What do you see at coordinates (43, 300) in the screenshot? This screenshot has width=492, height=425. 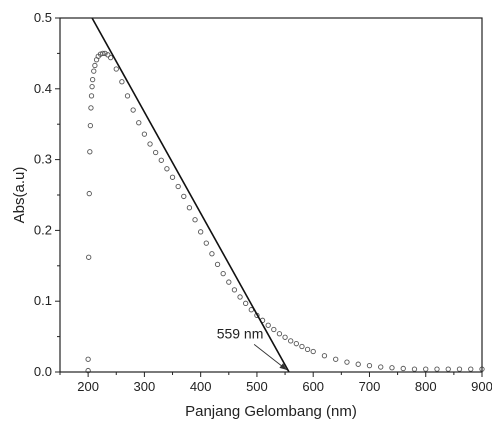 I see `y-tick-label: 0.1` at bounding box center [43, 300].